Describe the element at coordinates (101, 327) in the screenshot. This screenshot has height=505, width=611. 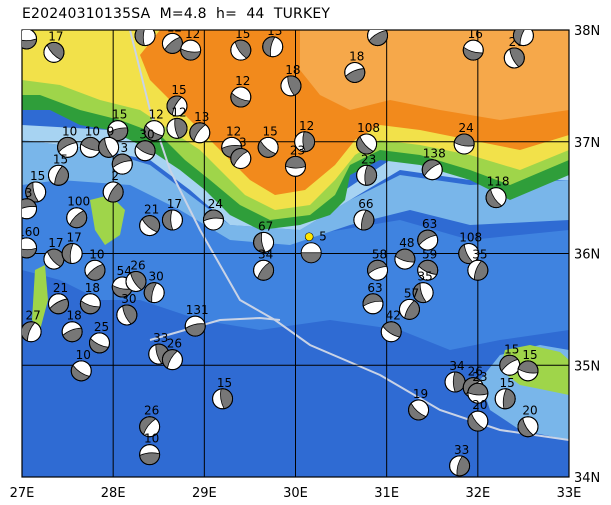
I see `depth-label: 25` at that location.